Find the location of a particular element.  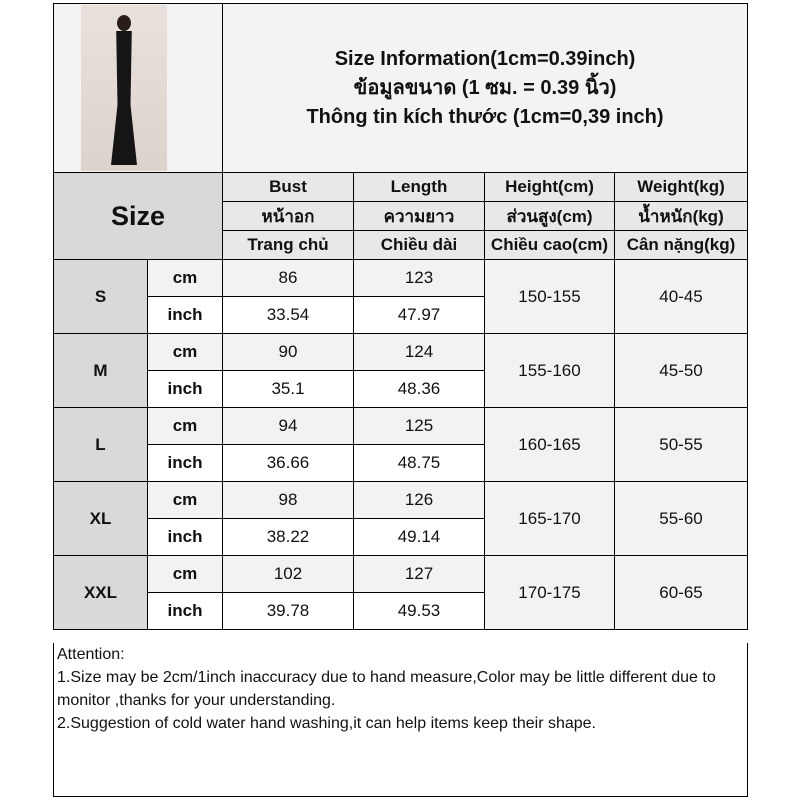

table-row: inch 33.54 47.97 is located at coordinates (401, 315).